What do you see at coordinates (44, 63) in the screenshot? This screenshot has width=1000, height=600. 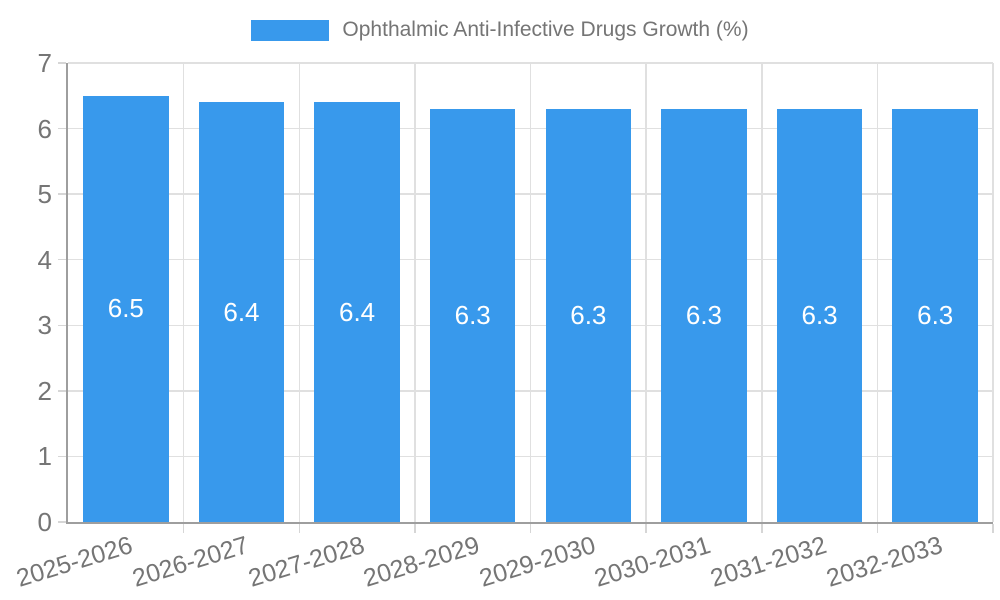 I see `y-tick-label: 7` at bounding box center [44, 63].